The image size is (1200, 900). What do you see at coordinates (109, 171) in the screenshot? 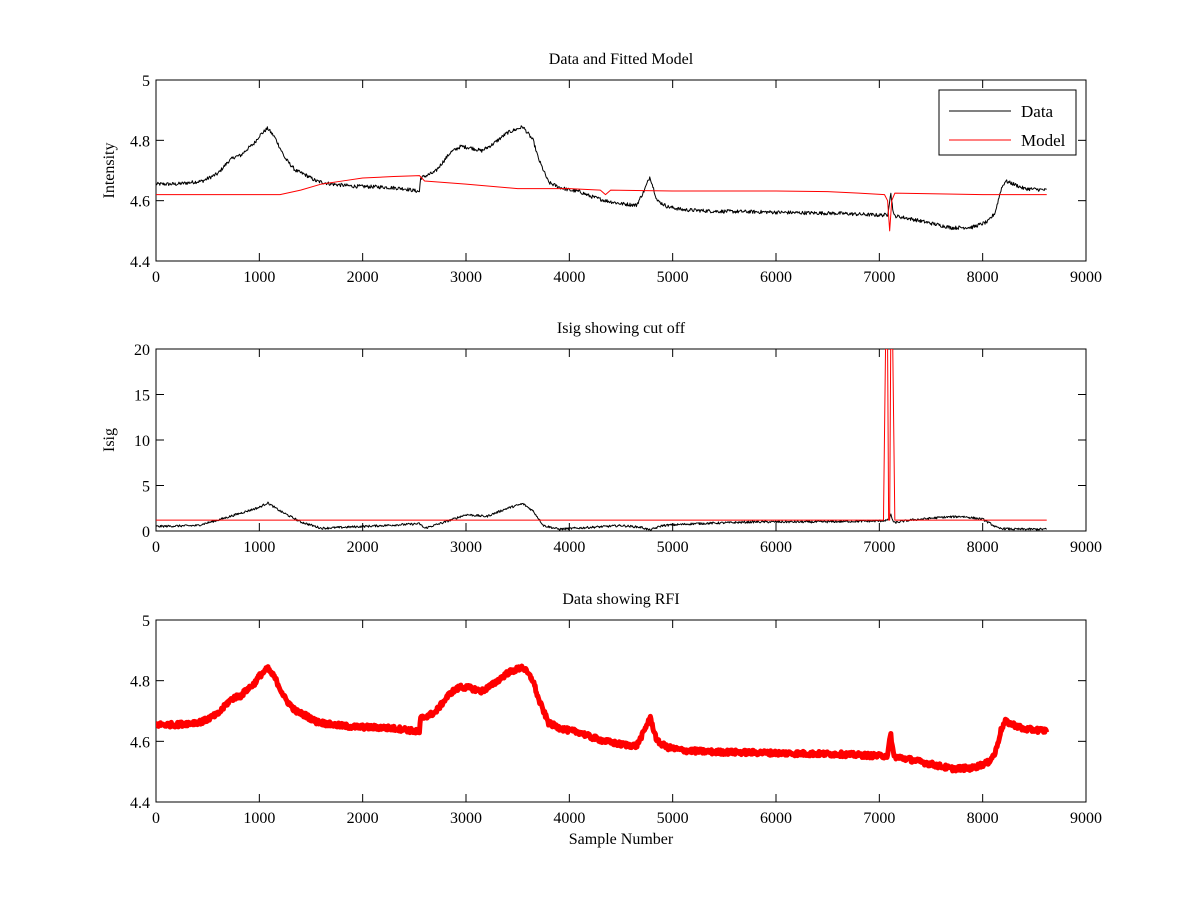
I see `y-axis-label: Intensity` at bounding box center [109, 171].